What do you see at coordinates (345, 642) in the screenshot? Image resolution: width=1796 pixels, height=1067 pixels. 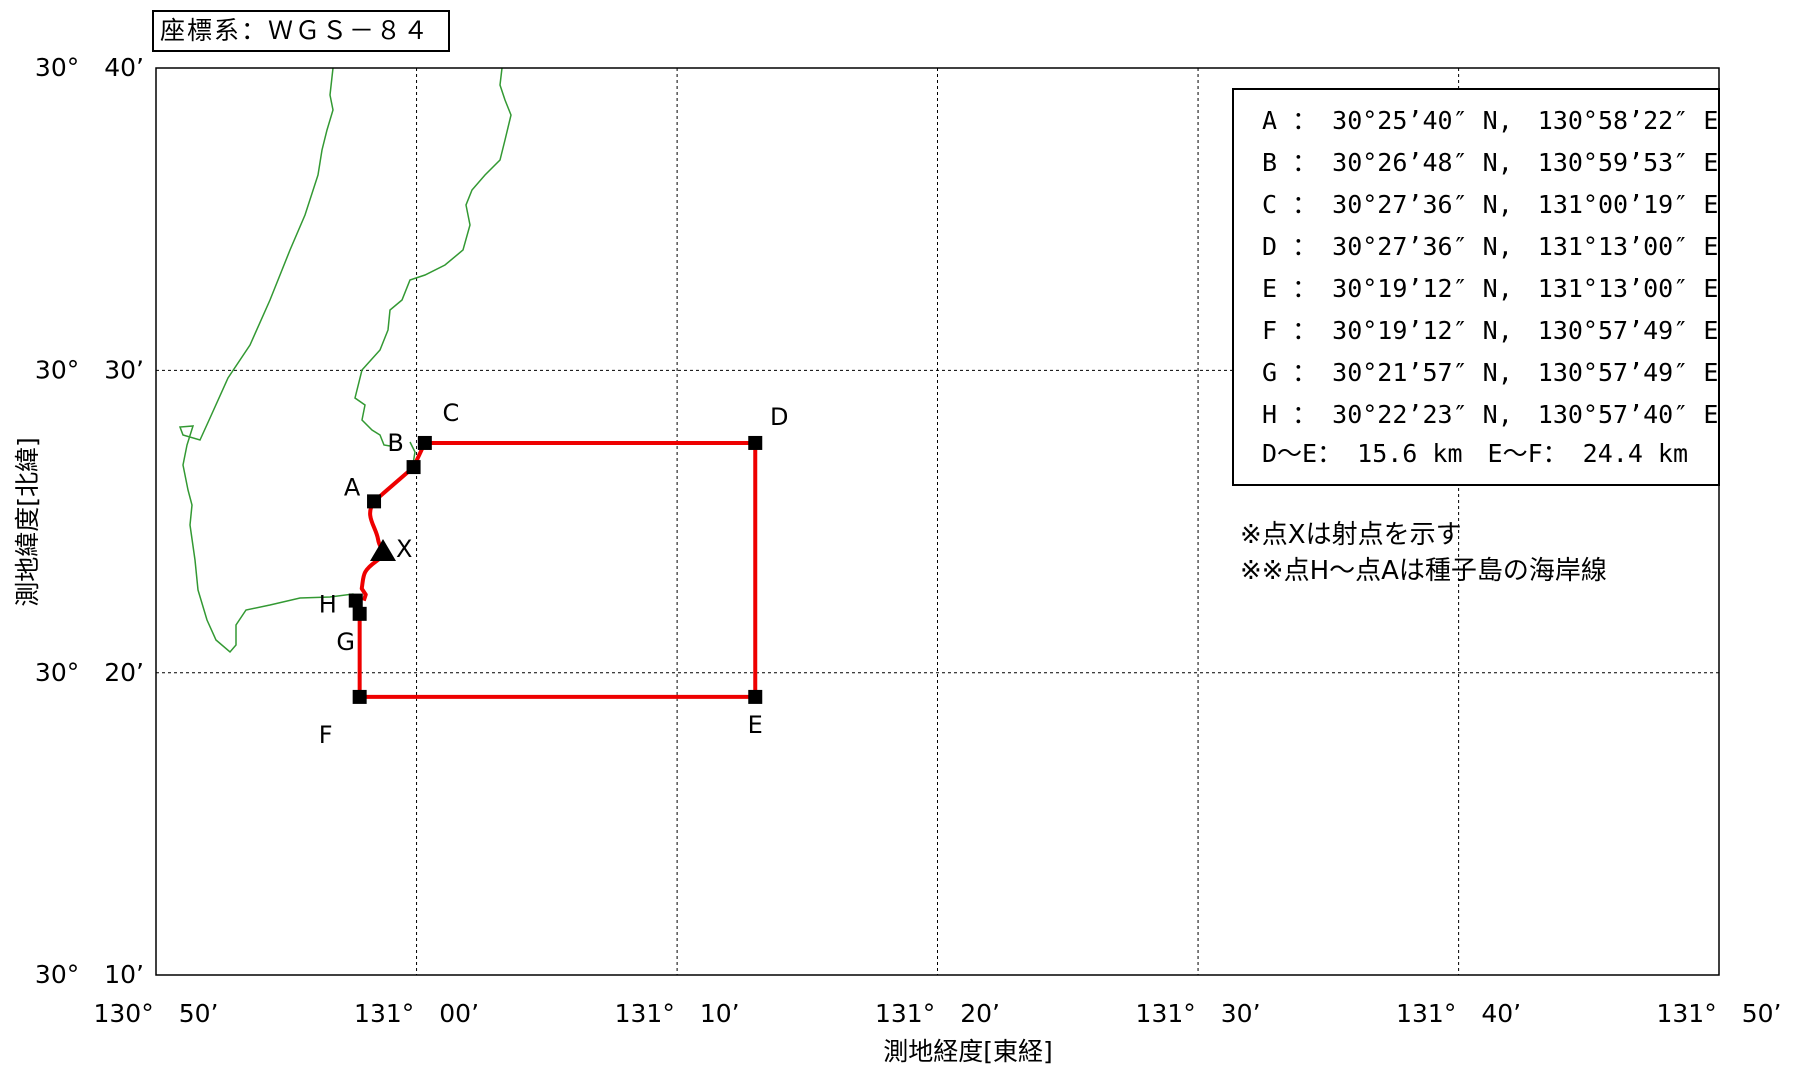 I see `point-label: G` at bounding box center [345, 642].